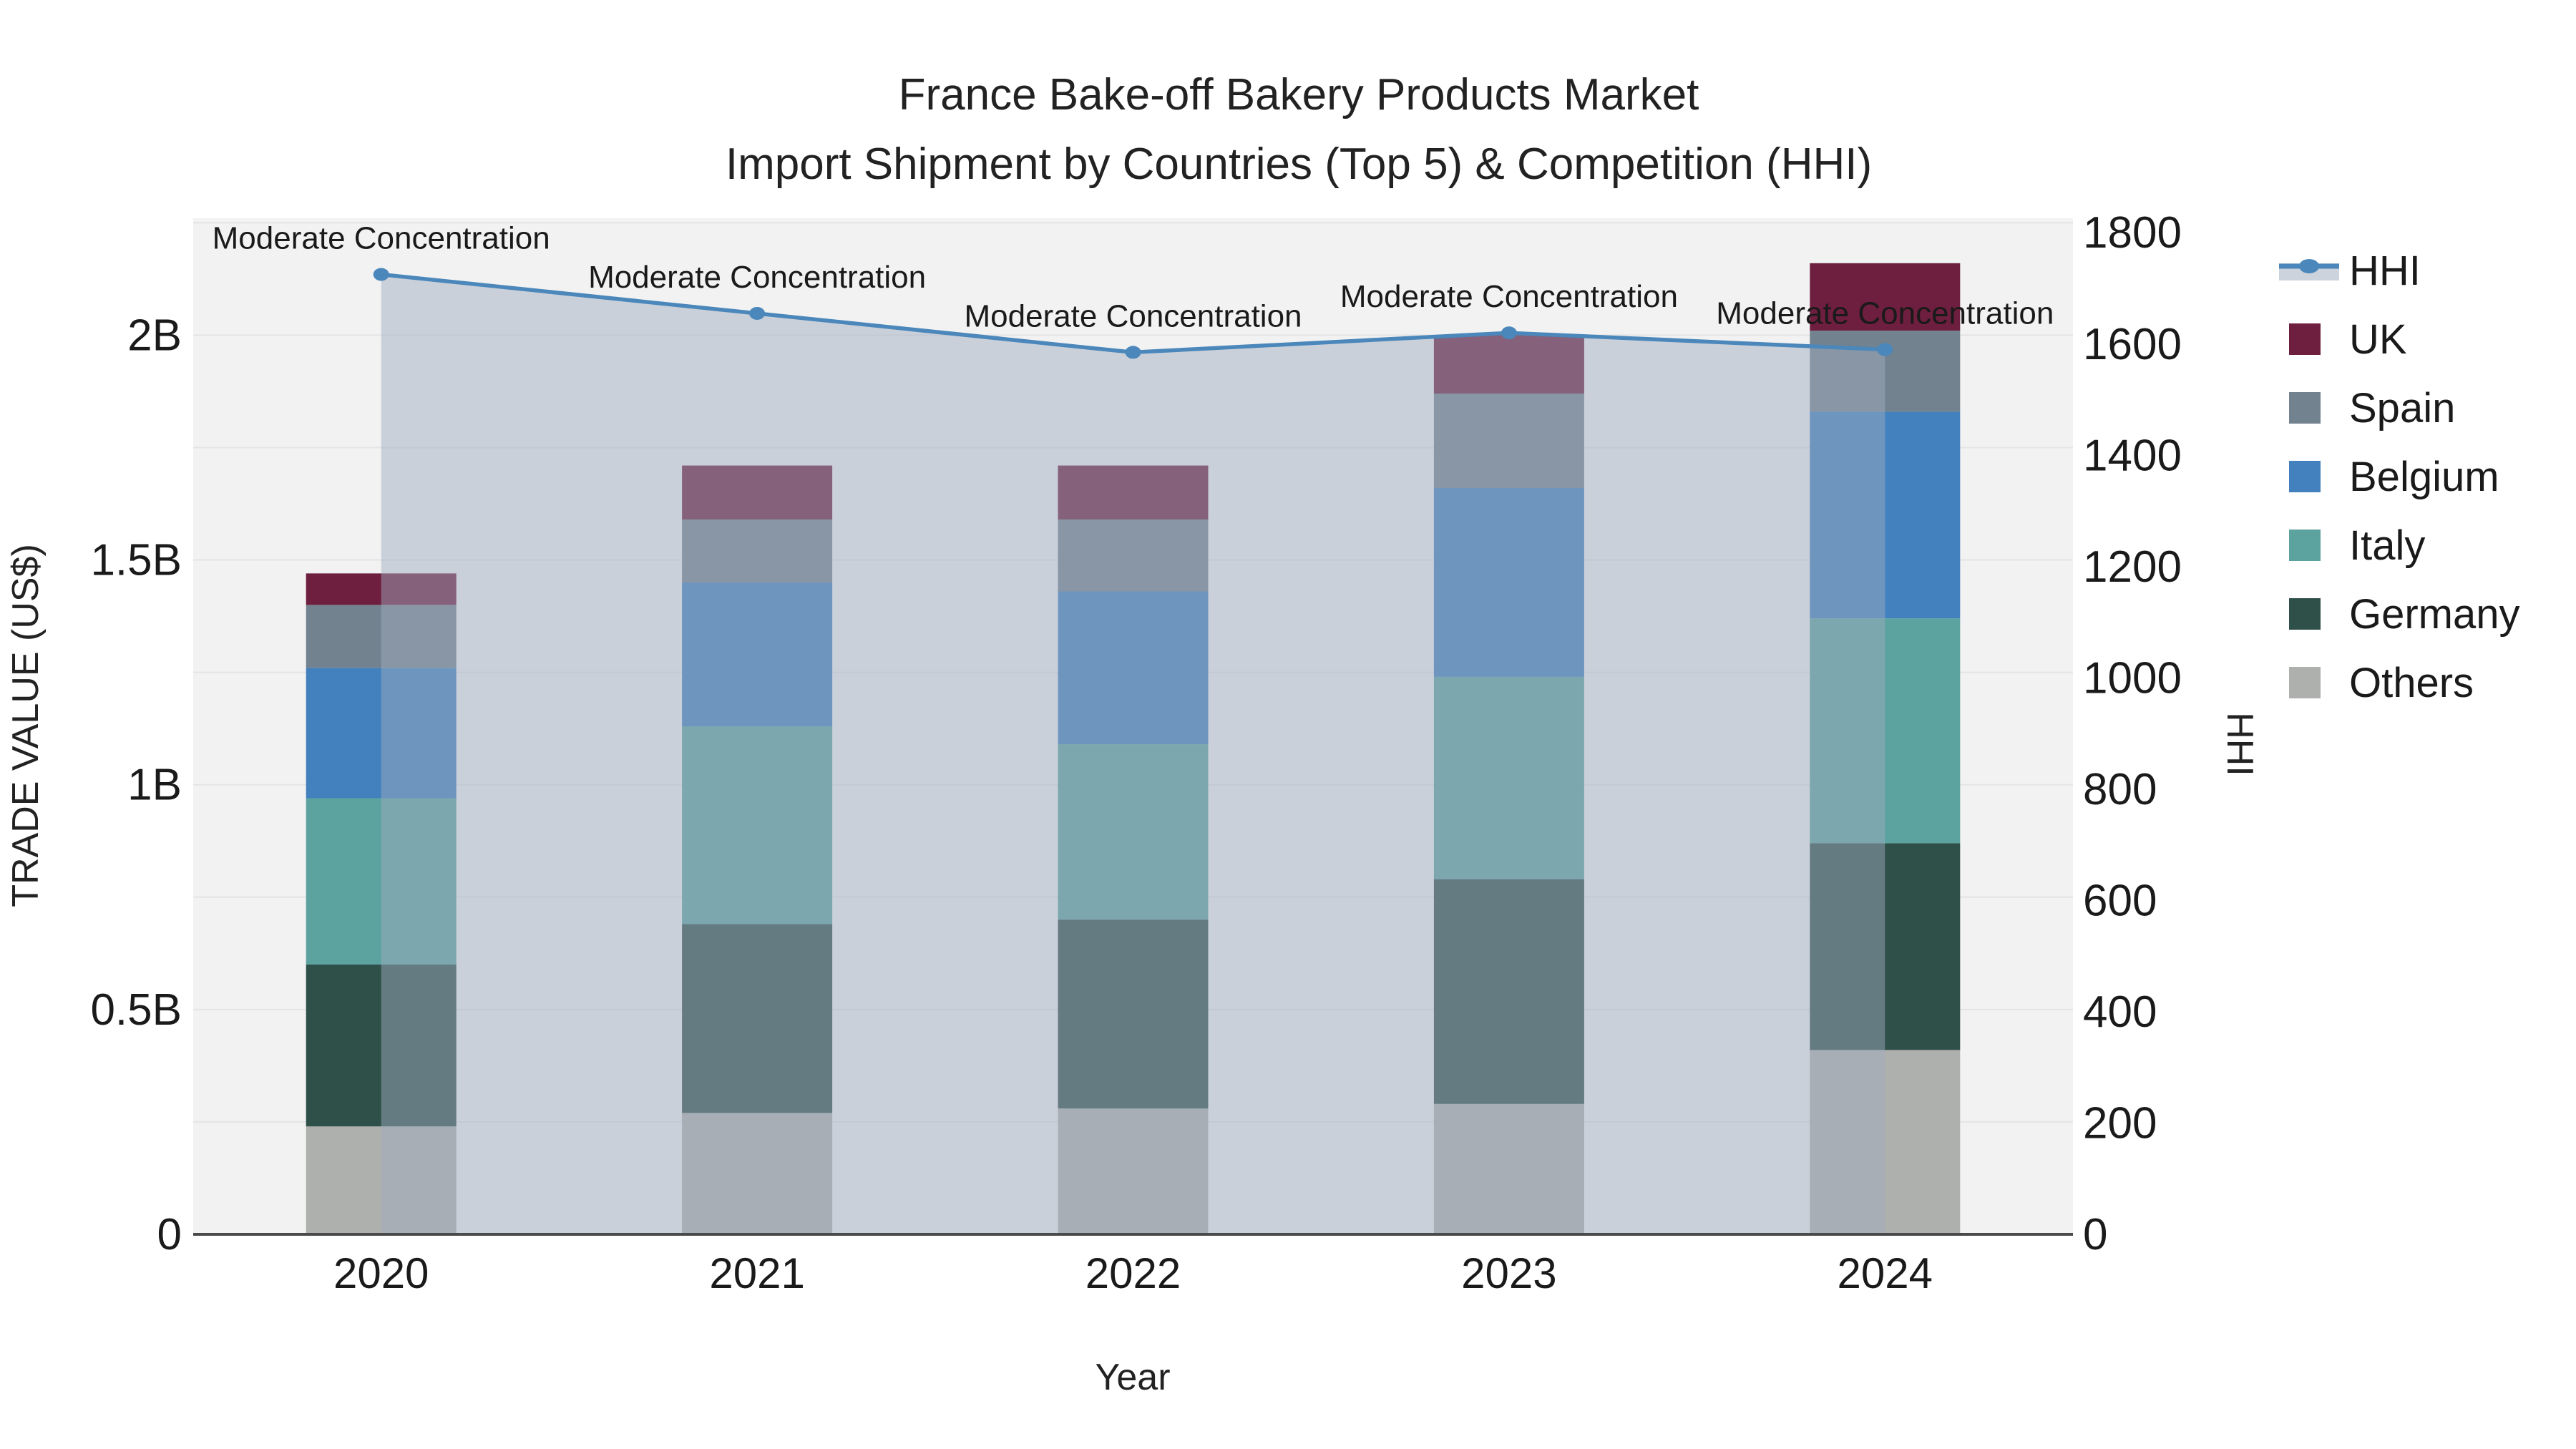 This screenshot has height=1449, width=2576. What do you see at coordinates (2434, 614) in the screenshot?
I see `legend-label: Germany` at bounding box center [2434, 614].